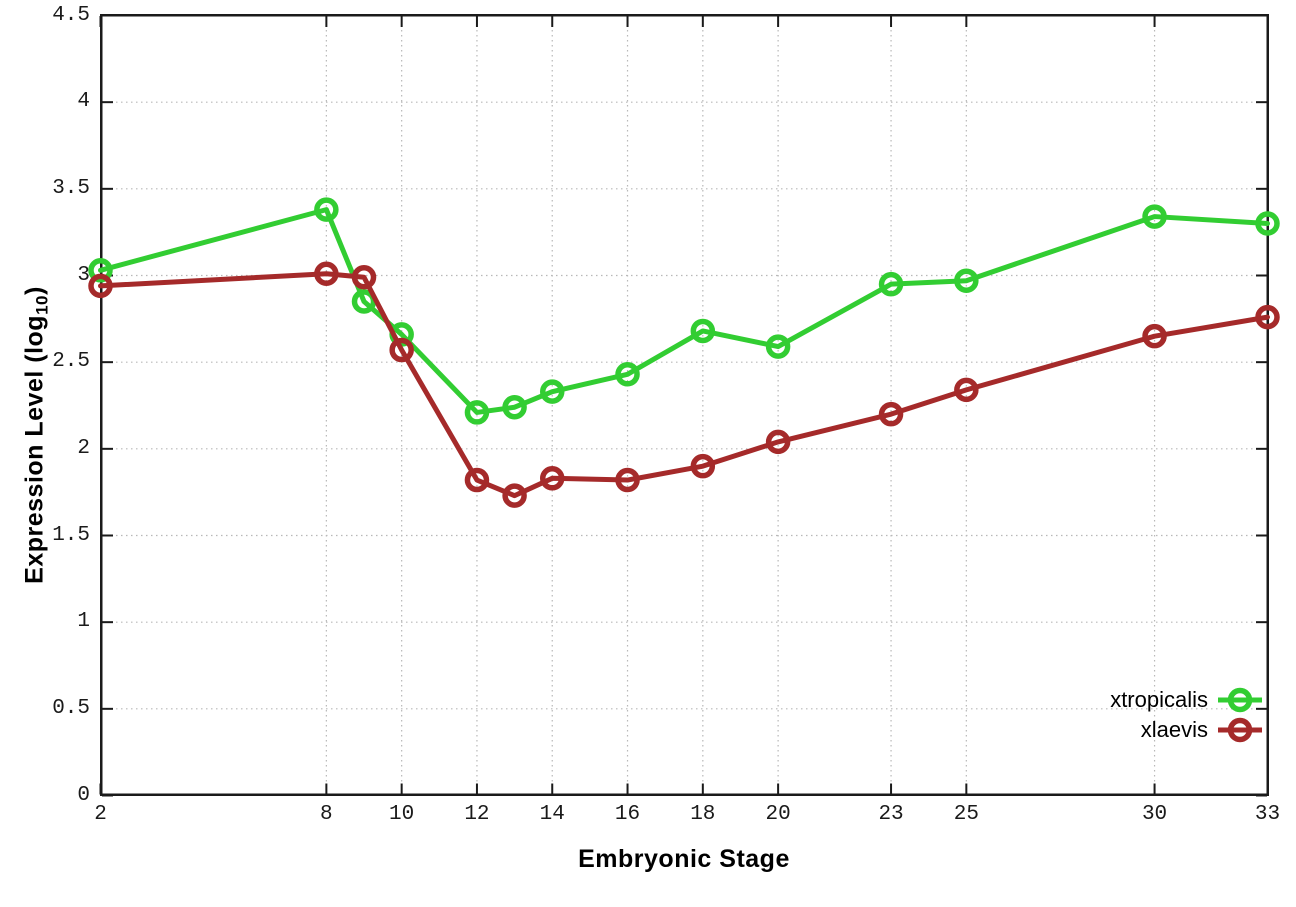 The height and width of the screenshot is (907, 1296). I want to click on y-tick-label: 3.5, so click(71, 188).